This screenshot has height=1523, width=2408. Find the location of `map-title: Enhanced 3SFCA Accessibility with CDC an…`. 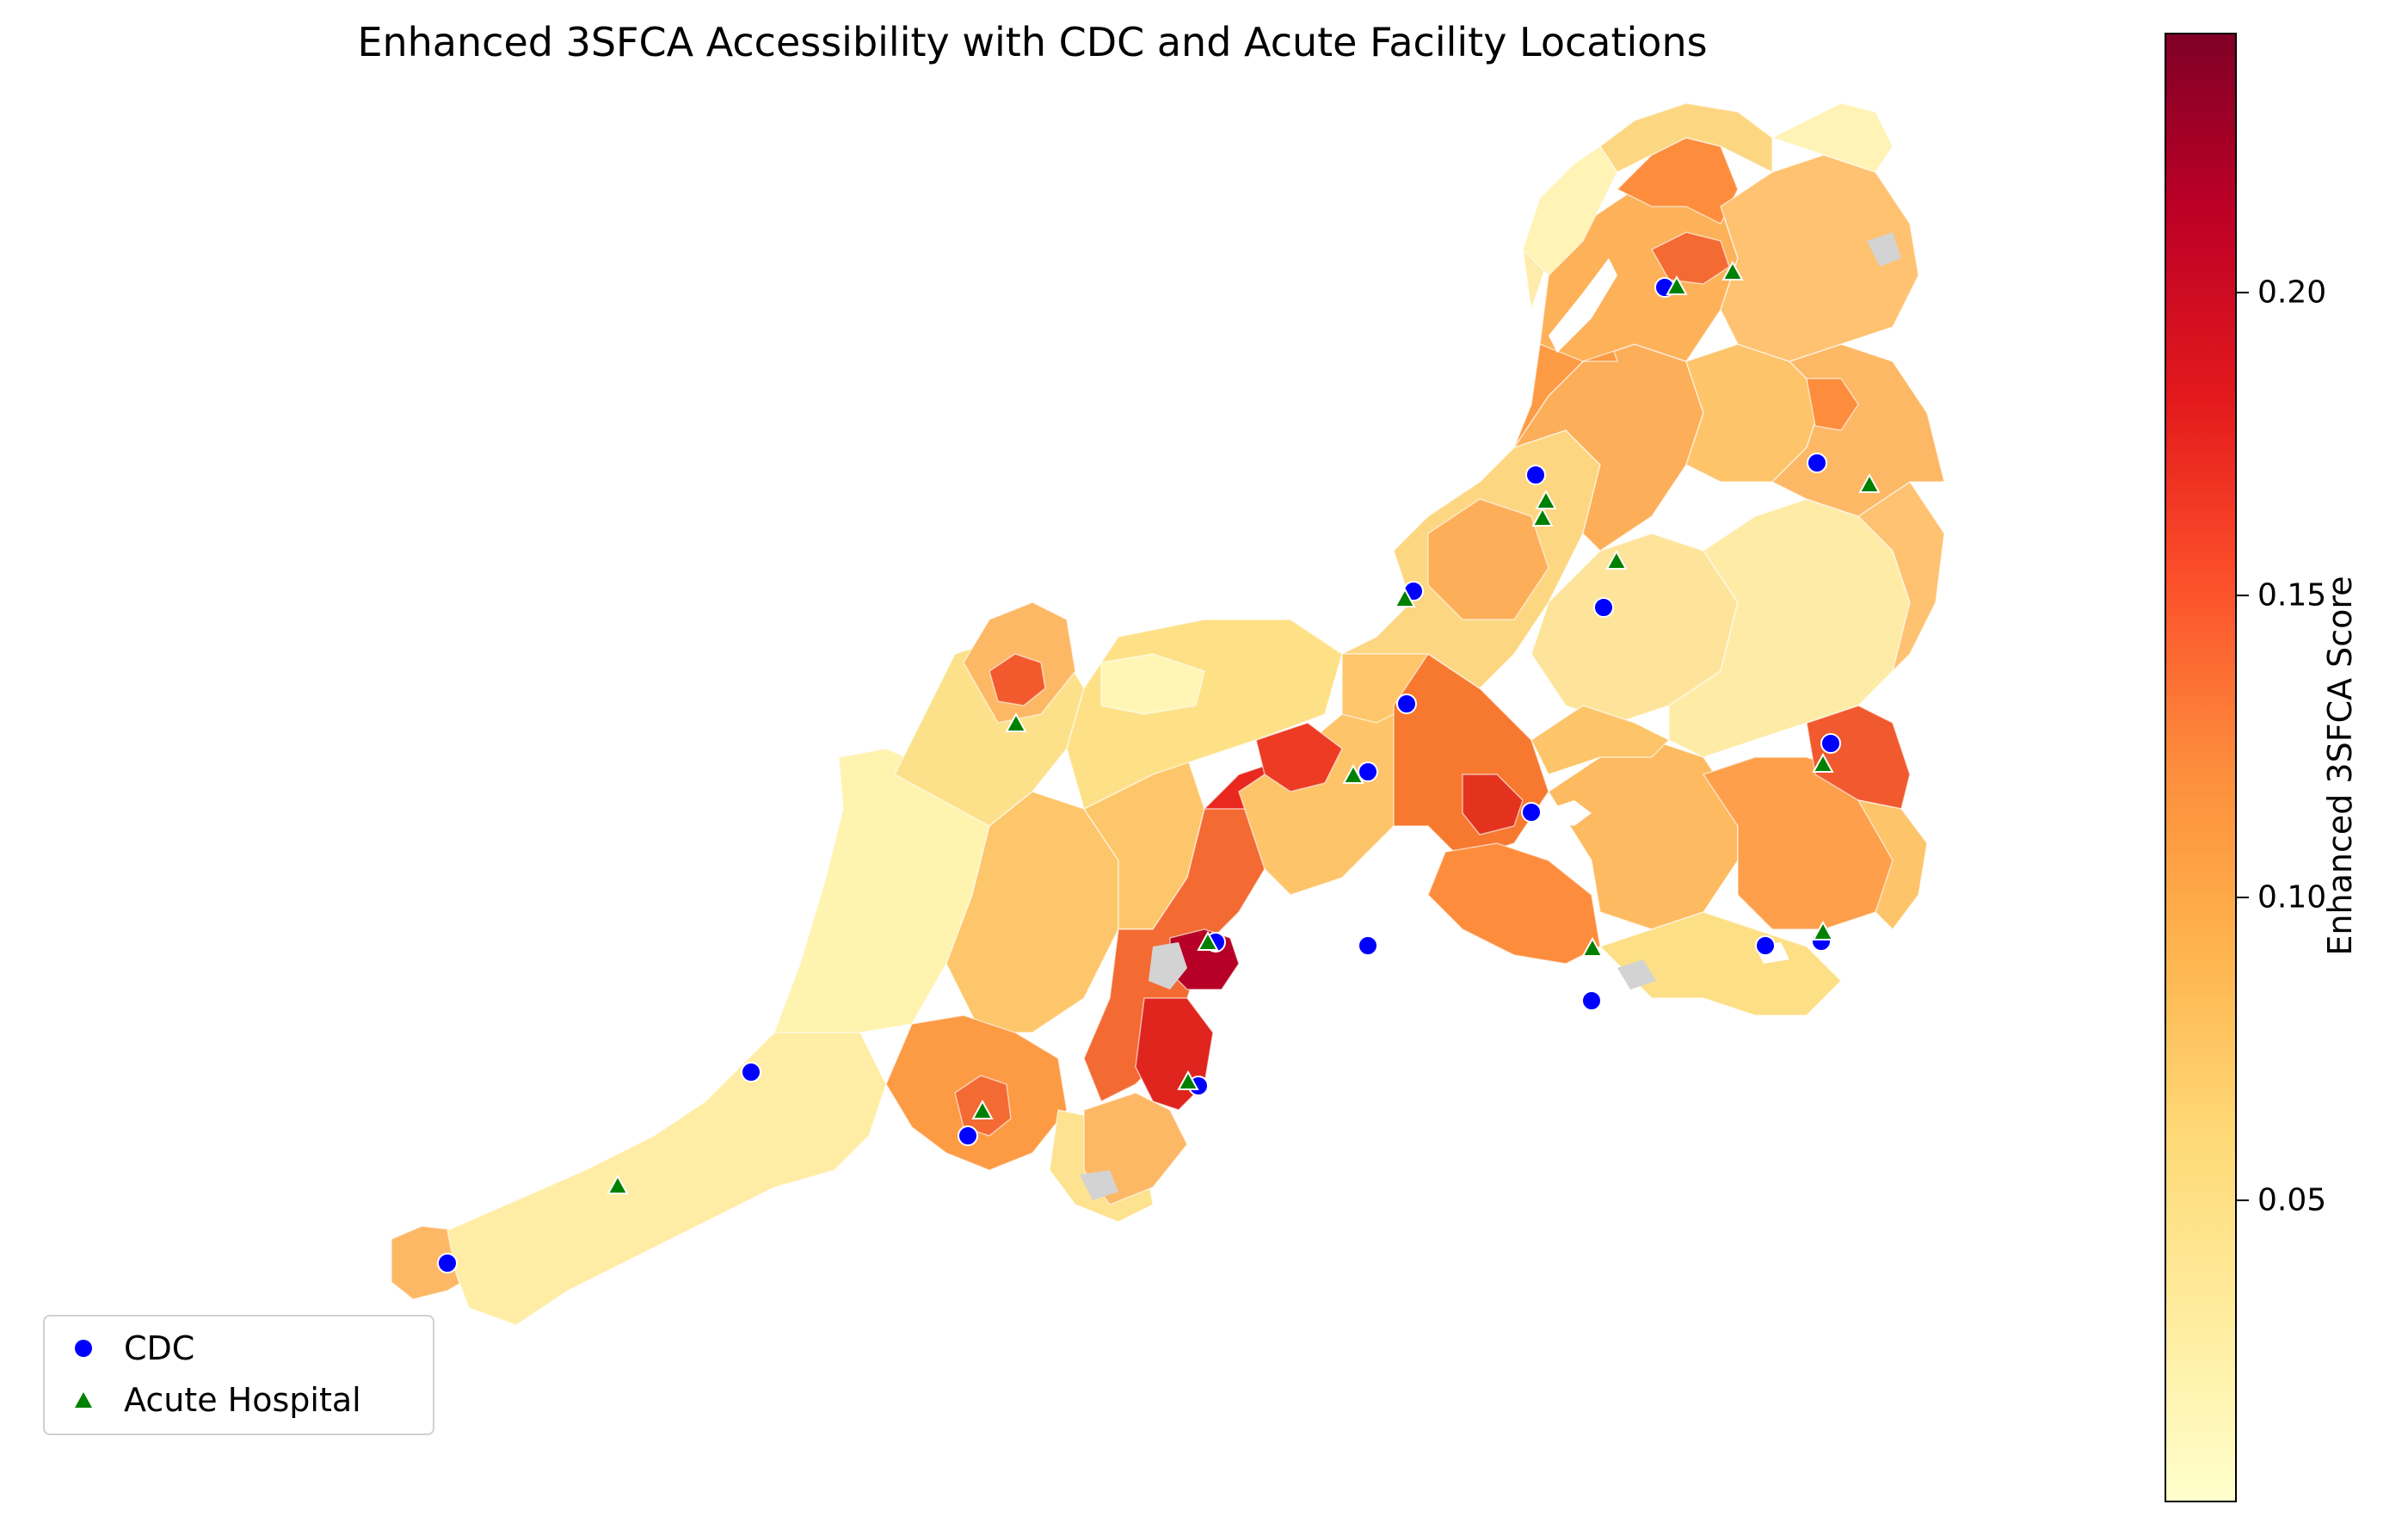

map-title: Enhanced 3SFCA Accessibility with CDC an… is located at coordinates (1032, 42).